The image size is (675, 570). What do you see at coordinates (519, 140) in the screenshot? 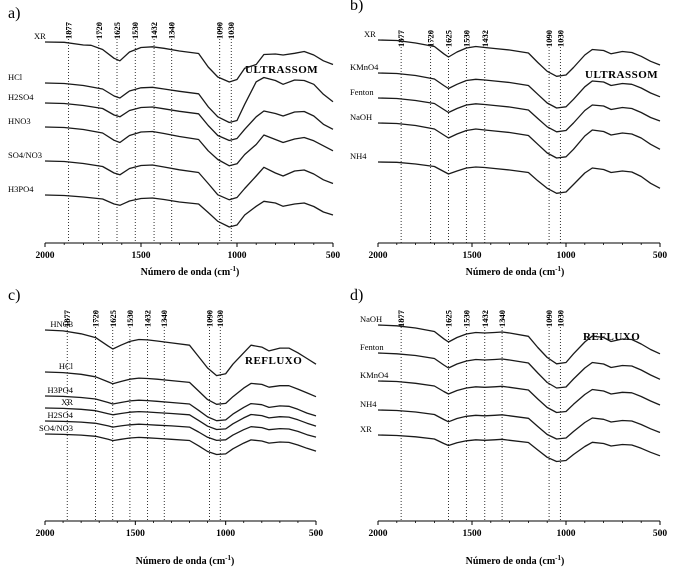
I see `spectrum-naoh` at bounding box center [519, 140].